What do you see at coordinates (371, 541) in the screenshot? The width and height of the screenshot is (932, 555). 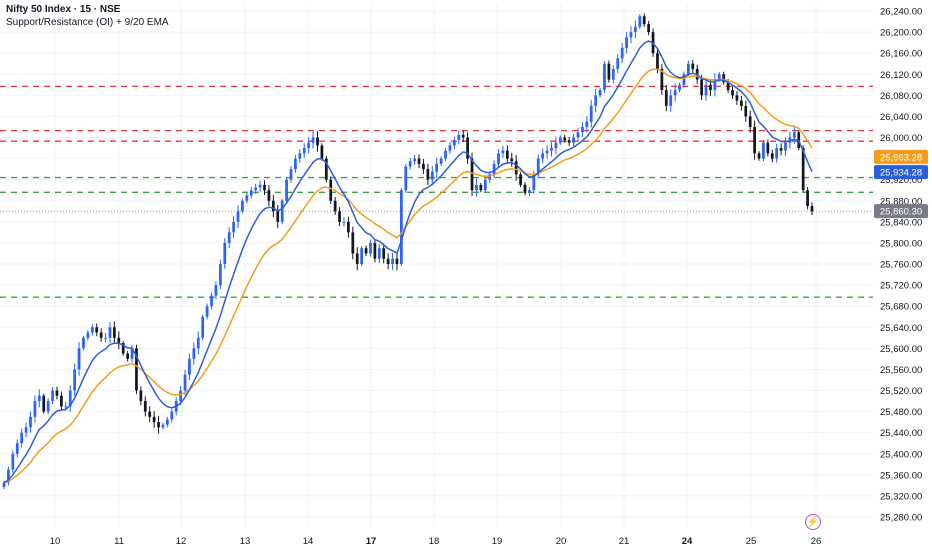 I see `x-tick-label: 17` at bounding box center [371, 541].